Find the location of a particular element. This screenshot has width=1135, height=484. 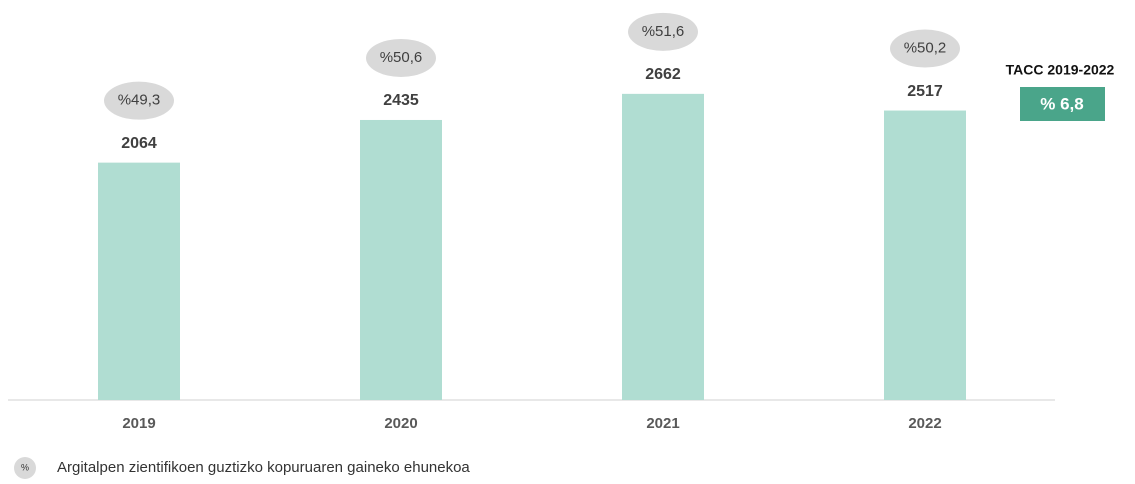

share-label: %51,6 is located at coordinates (663, 31).